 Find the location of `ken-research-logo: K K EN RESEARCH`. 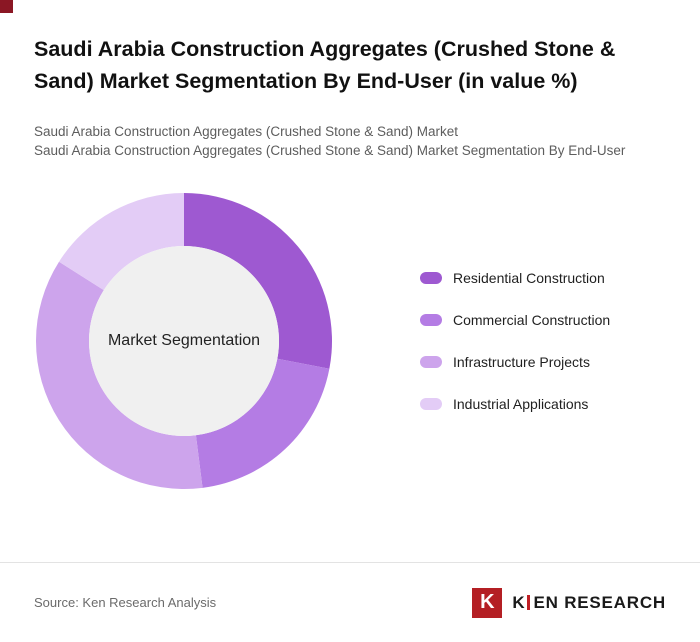

ken-research-logo: K K EN RESEARCH is located at coordinates (568, 602).